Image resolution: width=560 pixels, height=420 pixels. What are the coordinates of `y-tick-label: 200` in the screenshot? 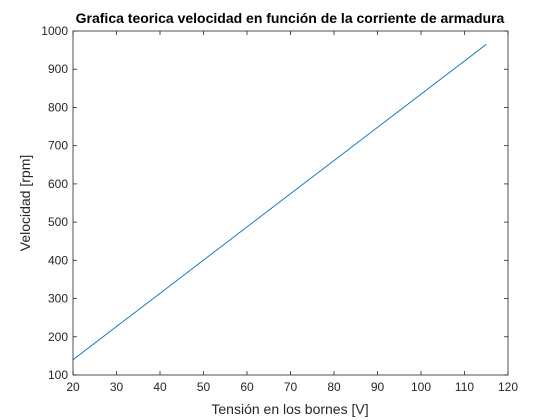 It's located at (58, 337).